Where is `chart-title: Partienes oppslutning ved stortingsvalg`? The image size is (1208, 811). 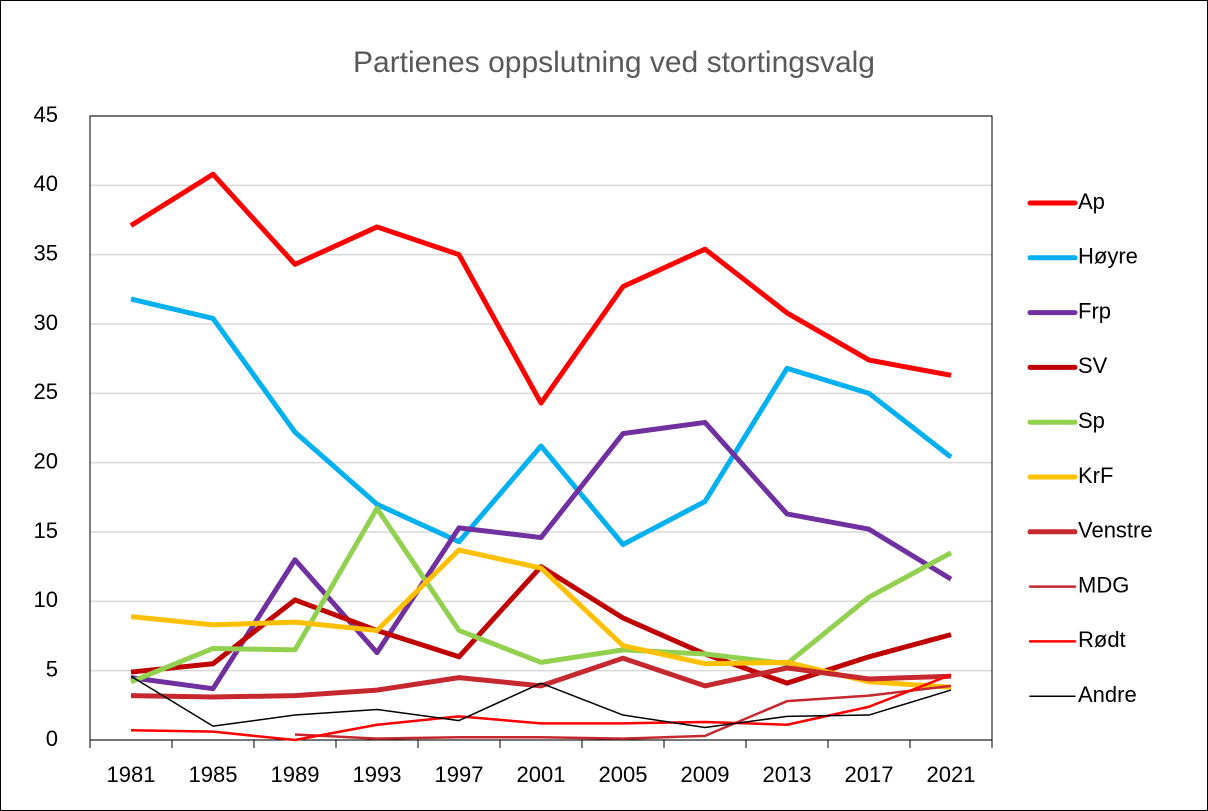
chart-title: Partienes oppslutning ved stortingsvalg is located at coordinates (614, 62).